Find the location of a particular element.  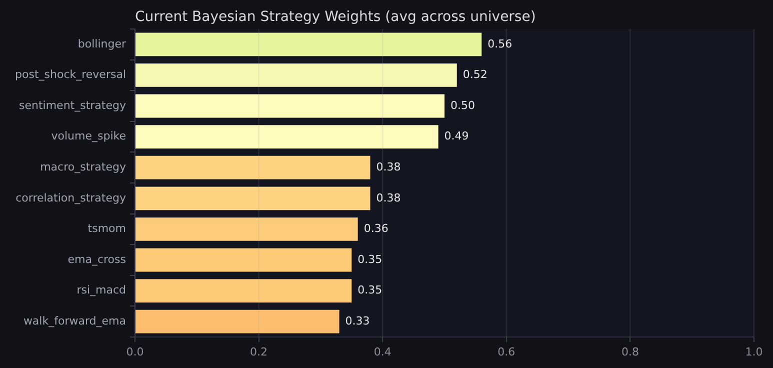

x-tick-label: 0.6 is located at coordinates (507, 351).